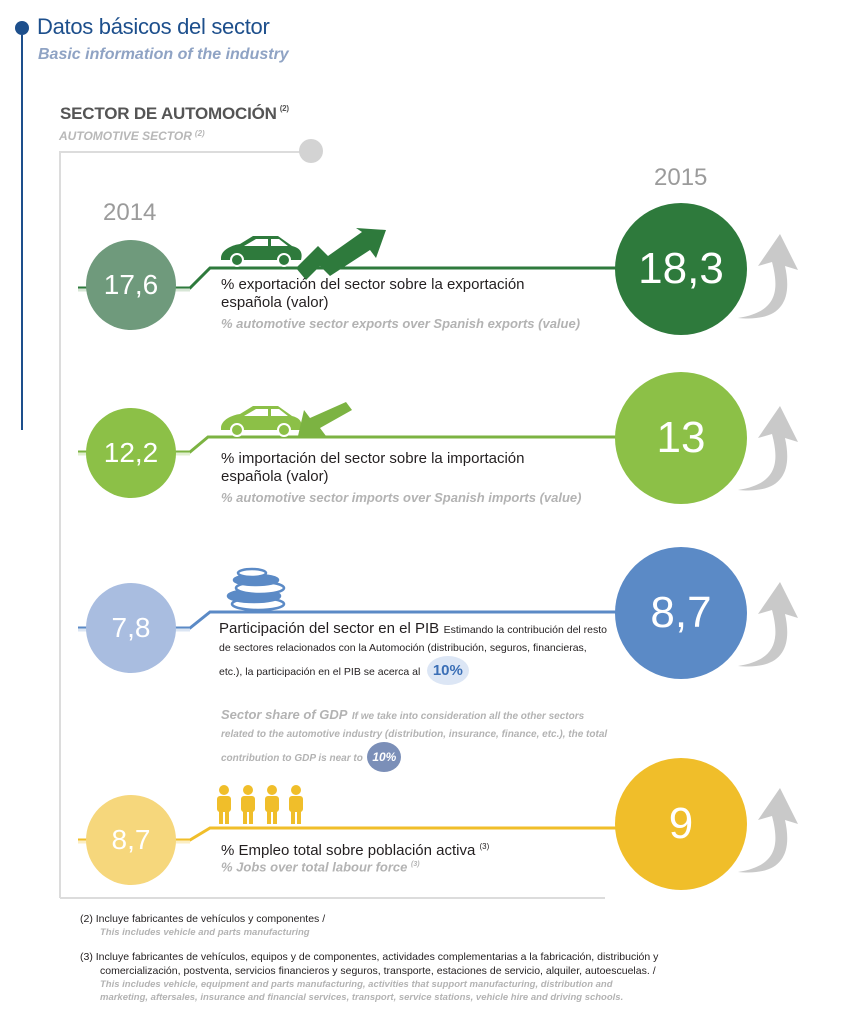 The width and height of the screenshot is (865, 1033). I want to click on car-icon, so click(261, 251).